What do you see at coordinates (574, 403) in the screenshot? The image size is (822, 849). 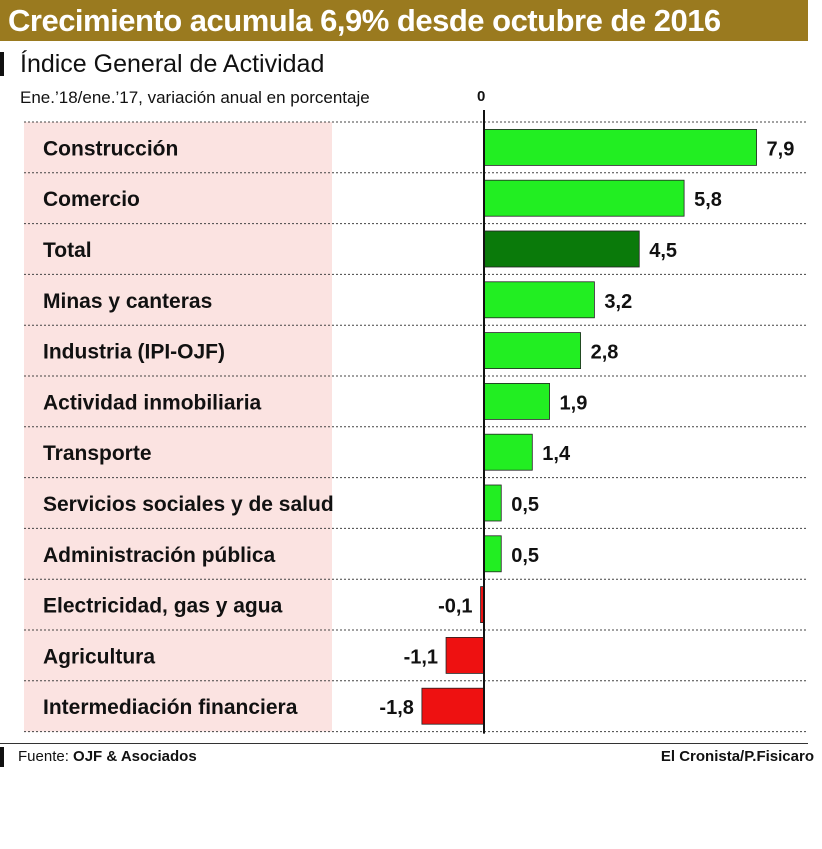 I see `value-label: 1,9` at bounding box center [574, 403].